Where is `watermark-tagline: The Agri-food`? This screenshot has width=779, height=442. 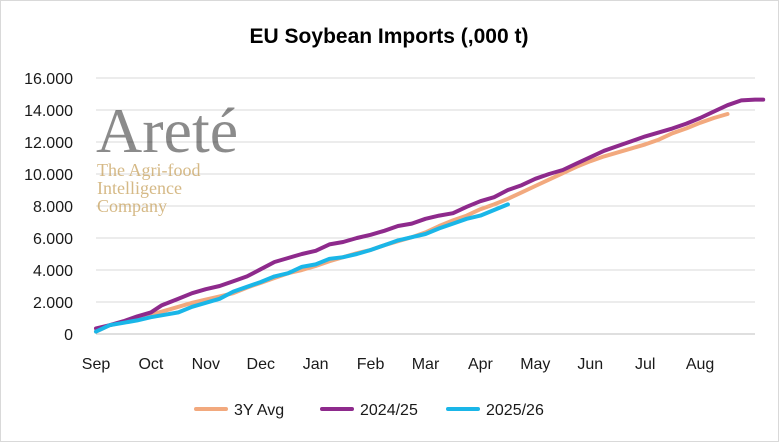 watermark-tagline: The Agri-food is located at coordinates (148, 170).